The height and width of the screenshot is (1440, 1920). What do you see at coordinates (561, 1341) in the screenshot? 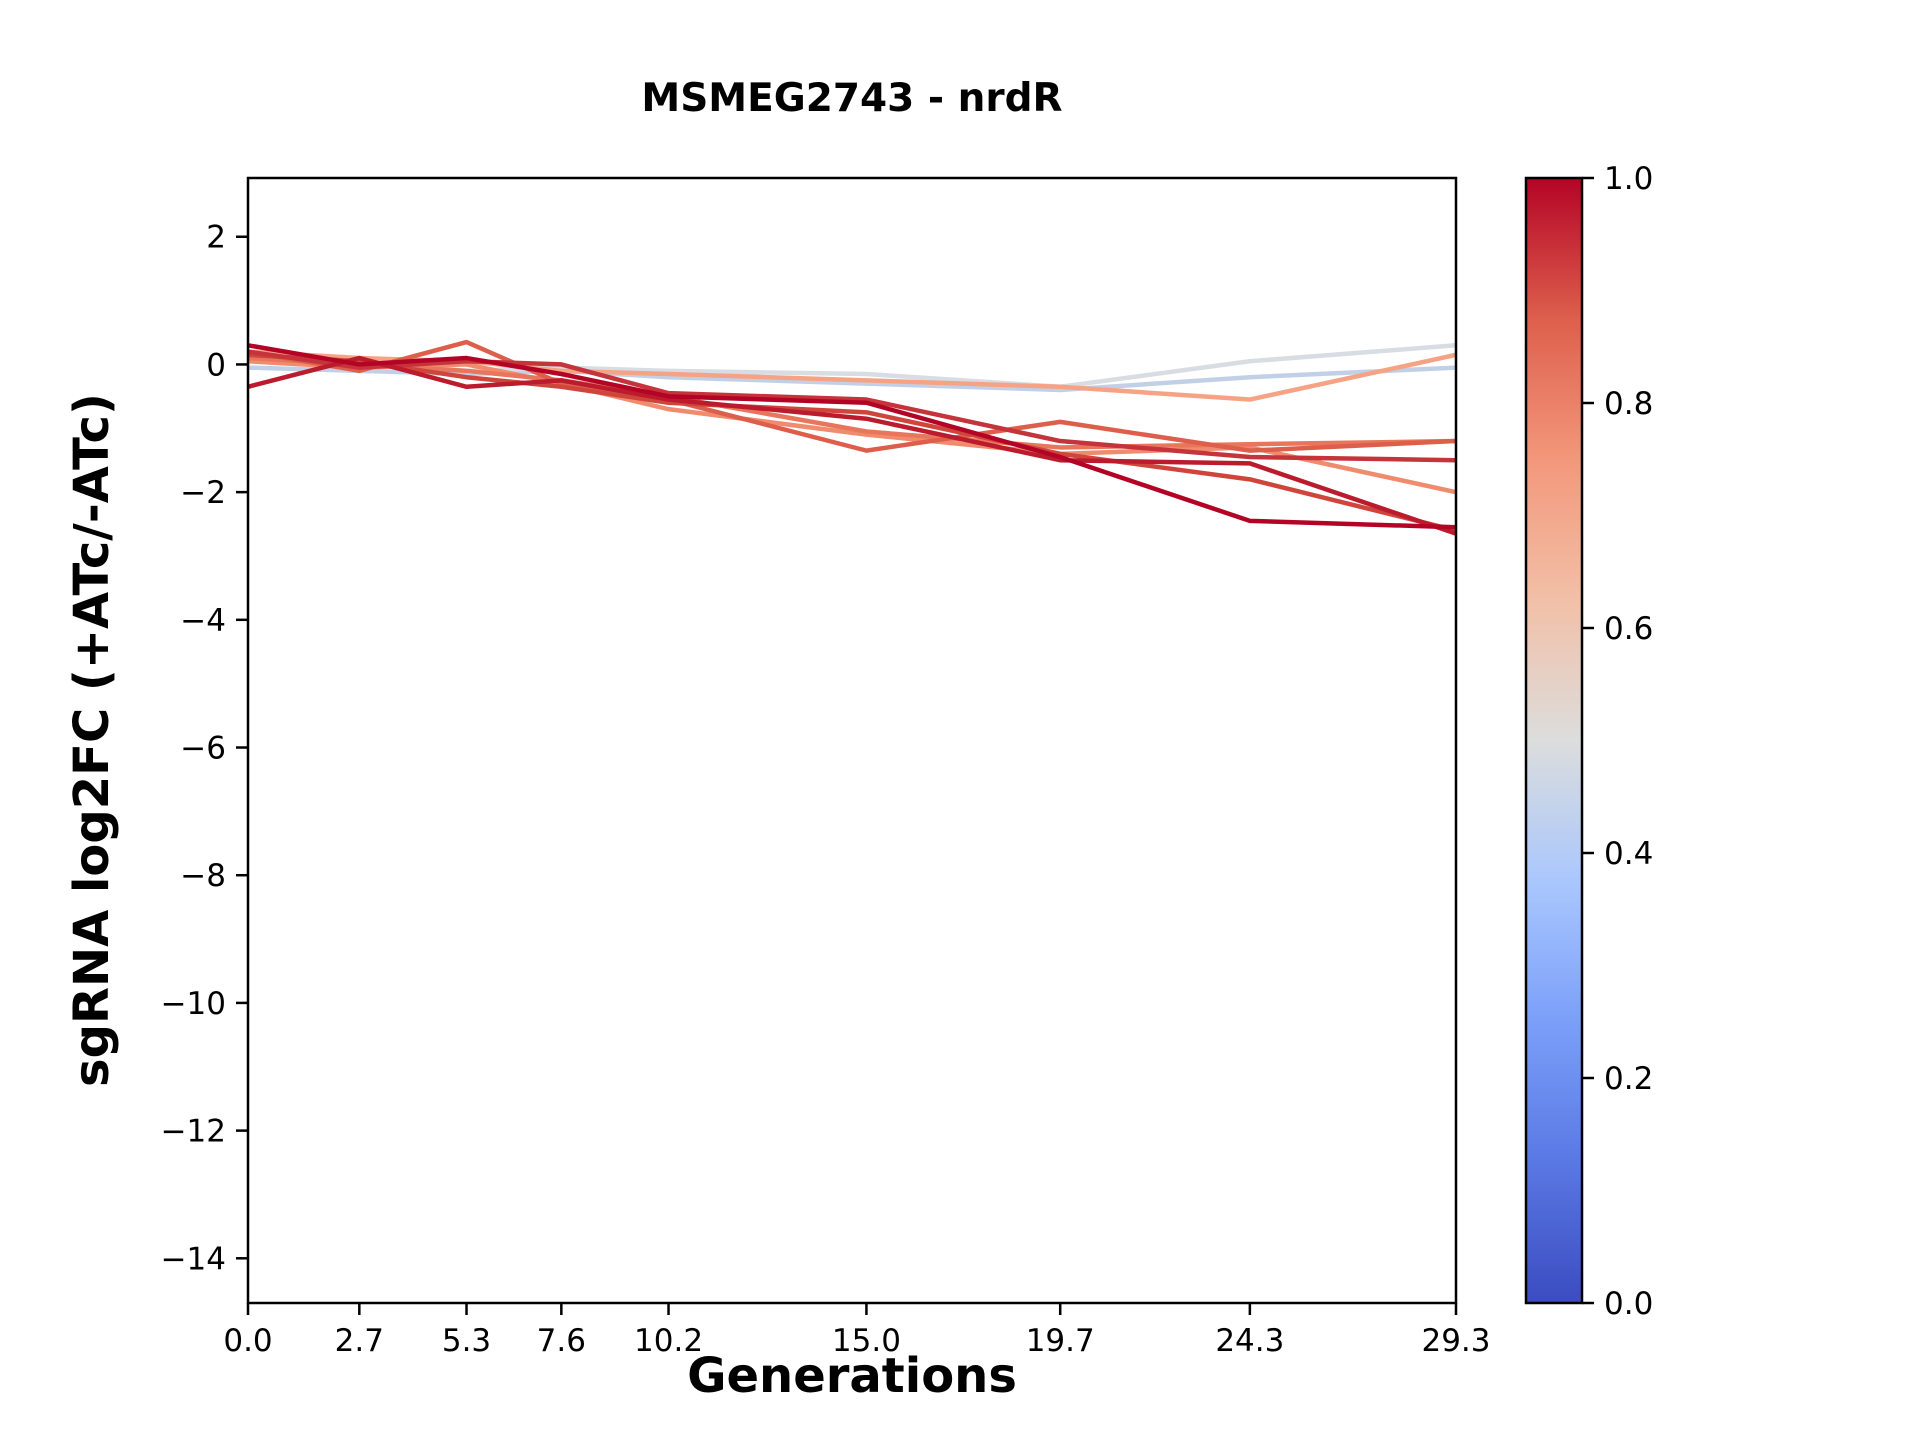
I see `x-tick-label: 7.6` at bounding box center [561, 1341].